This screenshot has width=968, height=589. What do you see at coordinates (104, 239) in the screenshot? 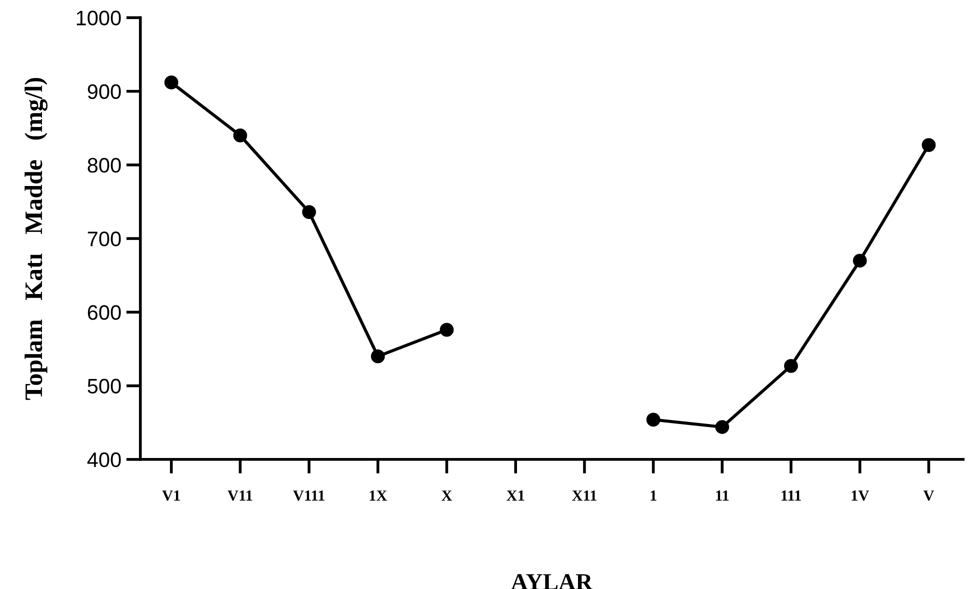
I see `y-tick-label: 700` at bounding box center [104, 239].